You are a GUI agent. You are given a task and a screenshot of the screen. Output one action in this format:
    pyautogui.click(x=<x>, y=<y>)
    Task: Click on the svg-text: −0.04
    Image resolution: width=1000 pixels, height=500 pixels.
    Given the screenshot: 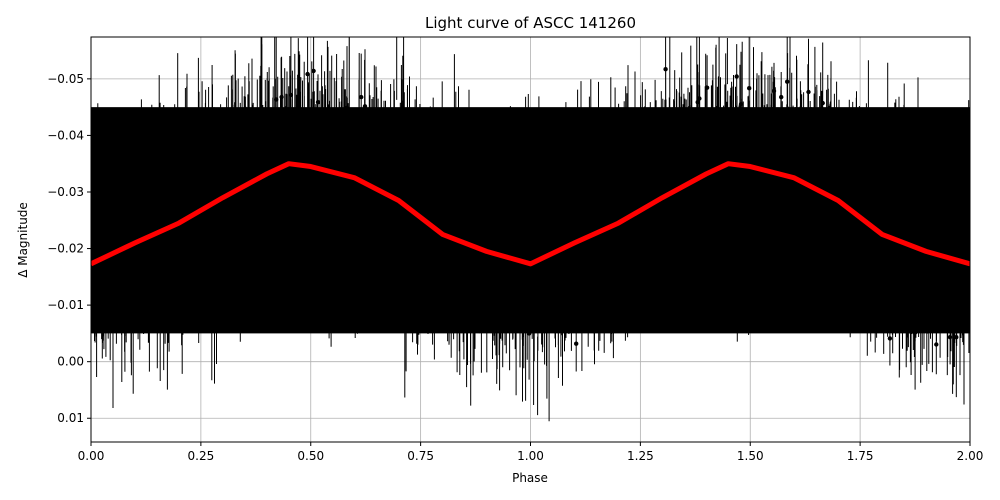 What is the action you would take?
    pyautogui.click(x=65, y=135)
    